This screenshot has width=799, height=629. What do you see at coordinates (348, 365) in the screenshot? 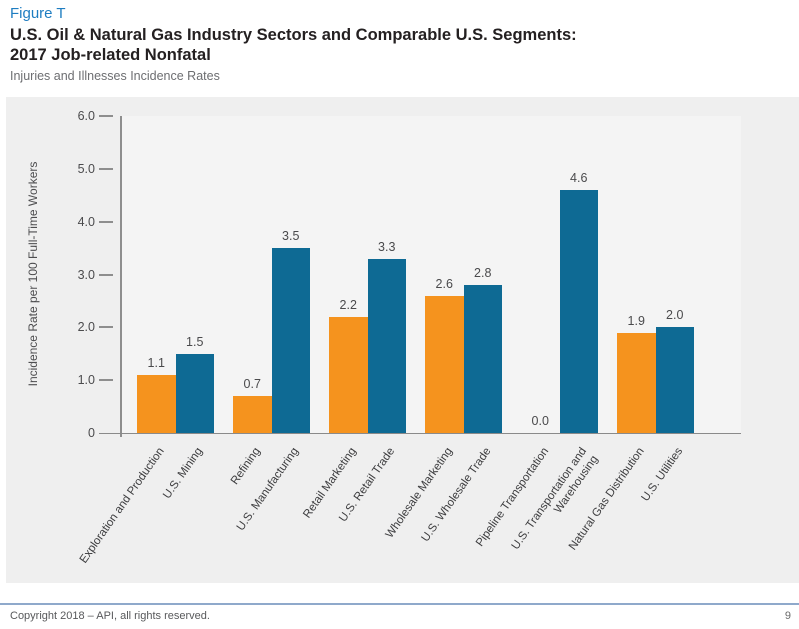
I see `bar-retail-marketing: 2.2` at bounding box center [348, 365].